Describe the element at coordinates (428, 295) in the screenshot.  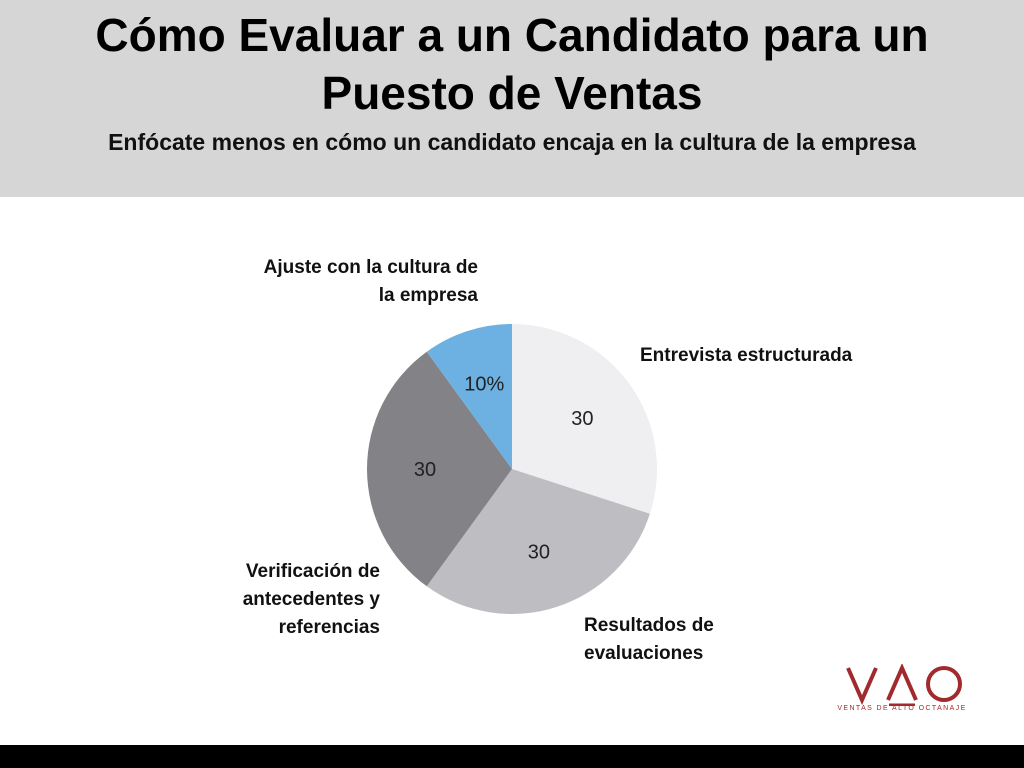
I see `category-label-line: la empresa` at that location.